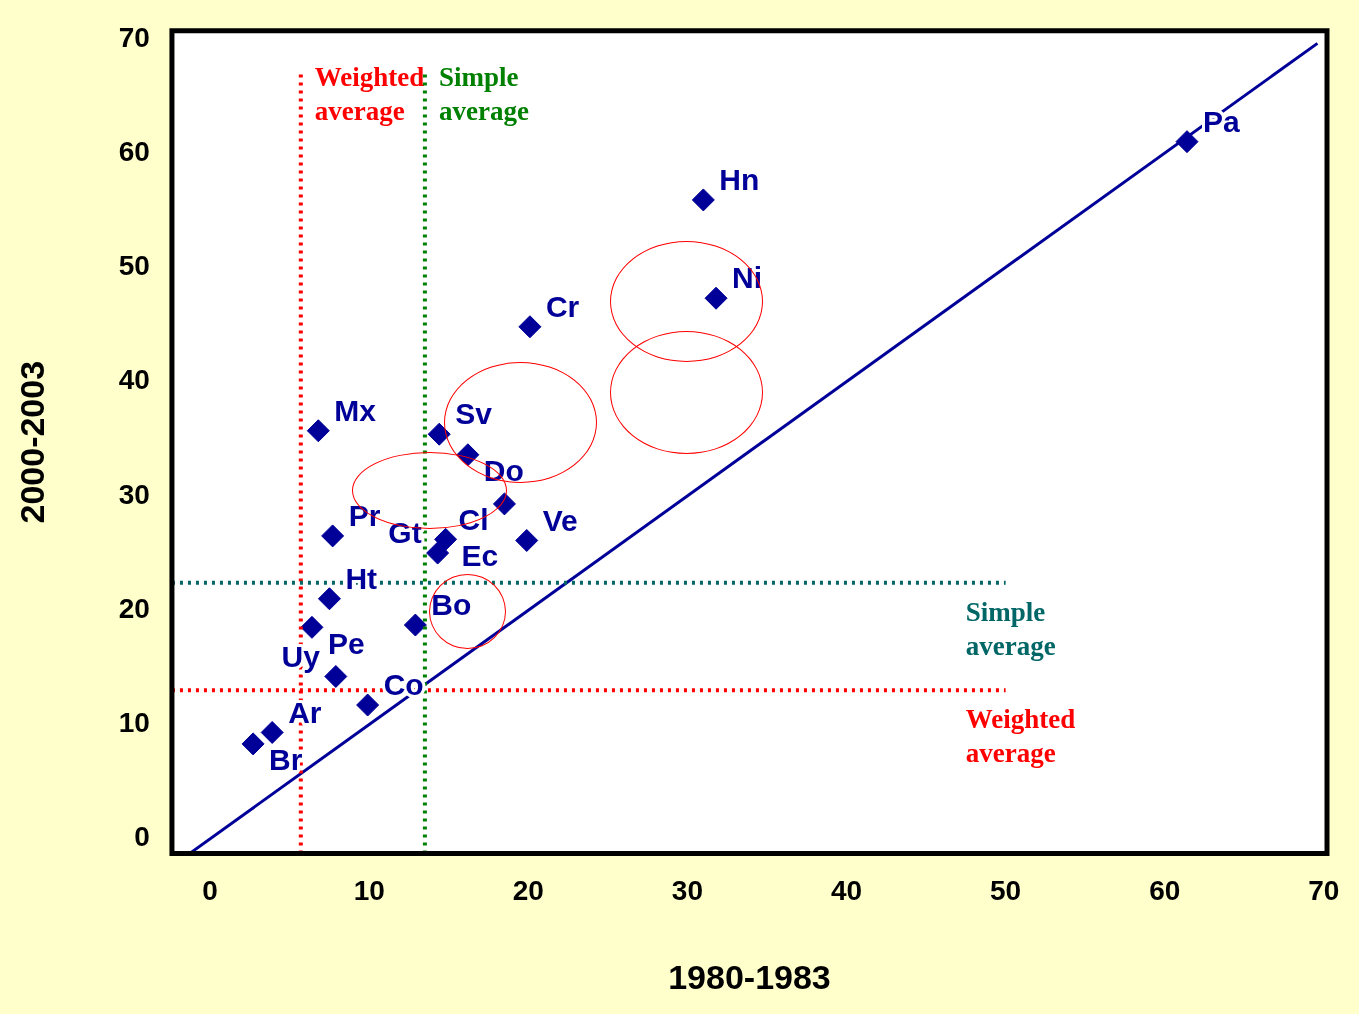  I want to click on data-label: Mx, so click(355, 411).